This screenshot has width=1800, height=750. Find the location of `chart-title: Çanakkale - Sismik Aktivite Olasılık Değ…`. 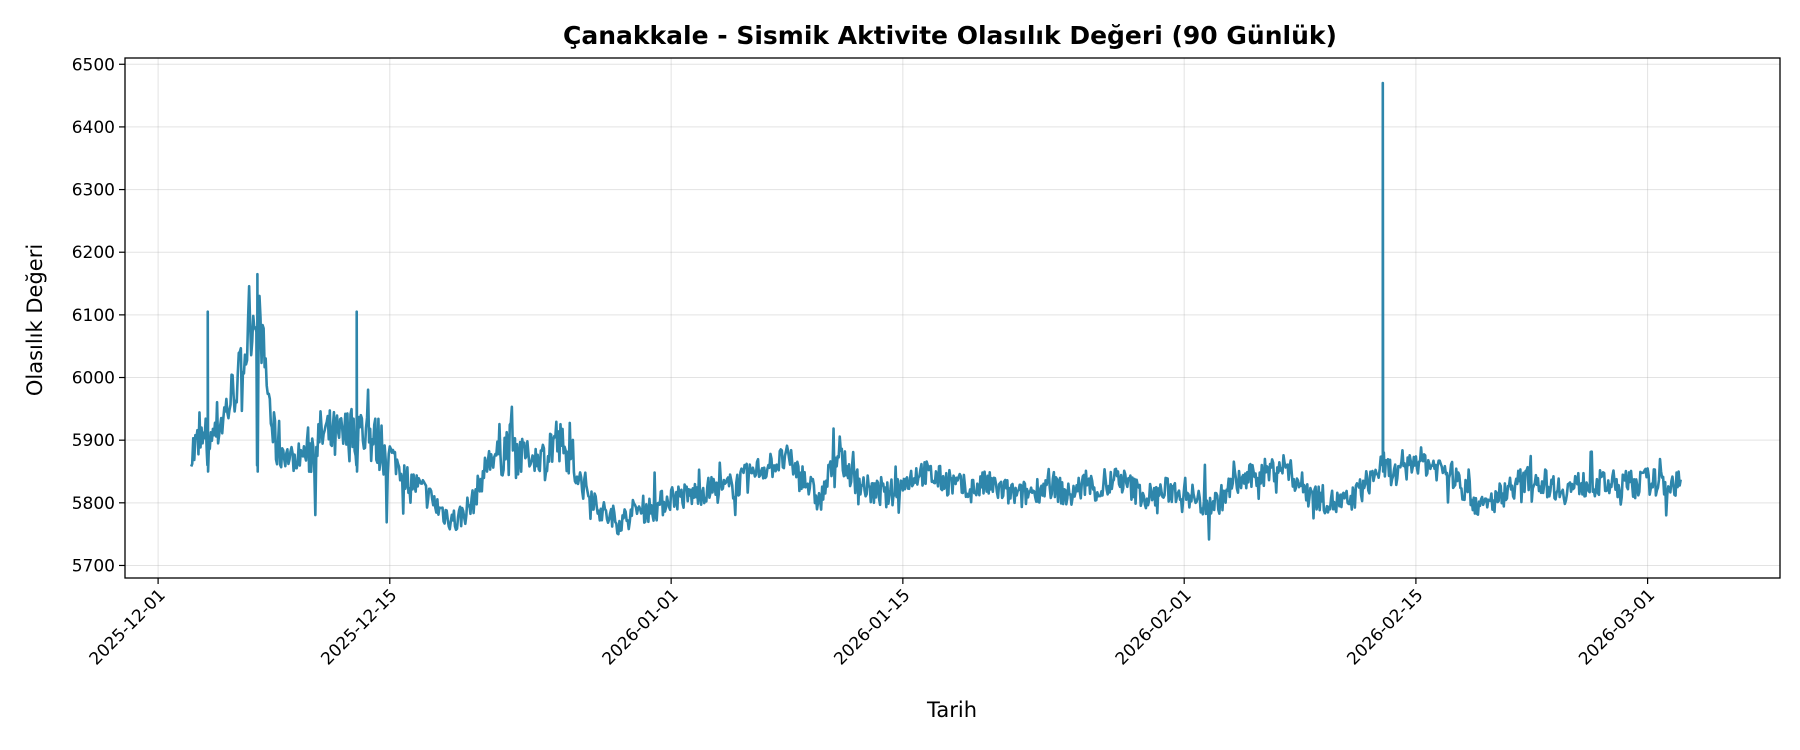

chart-title: Çanakkale - Sismik Aktivite Olasılık Değ… is located at coordinates (950, 35).